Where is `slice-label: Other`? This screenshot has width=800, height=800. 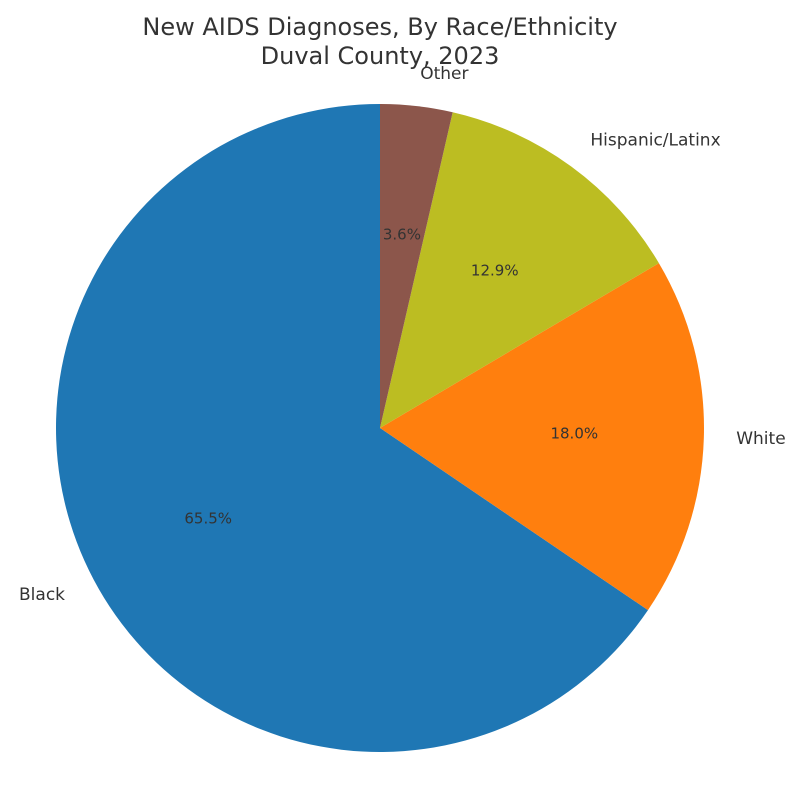 slice-label: Other is located at coordinates (444, 74).